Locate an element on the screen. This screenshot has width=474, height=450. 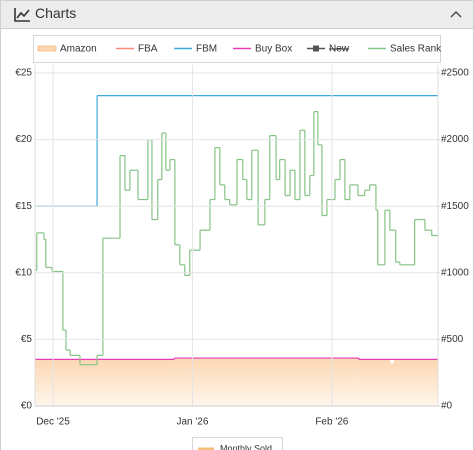
legend-label: Amazon is located at coordinates (78, 49).